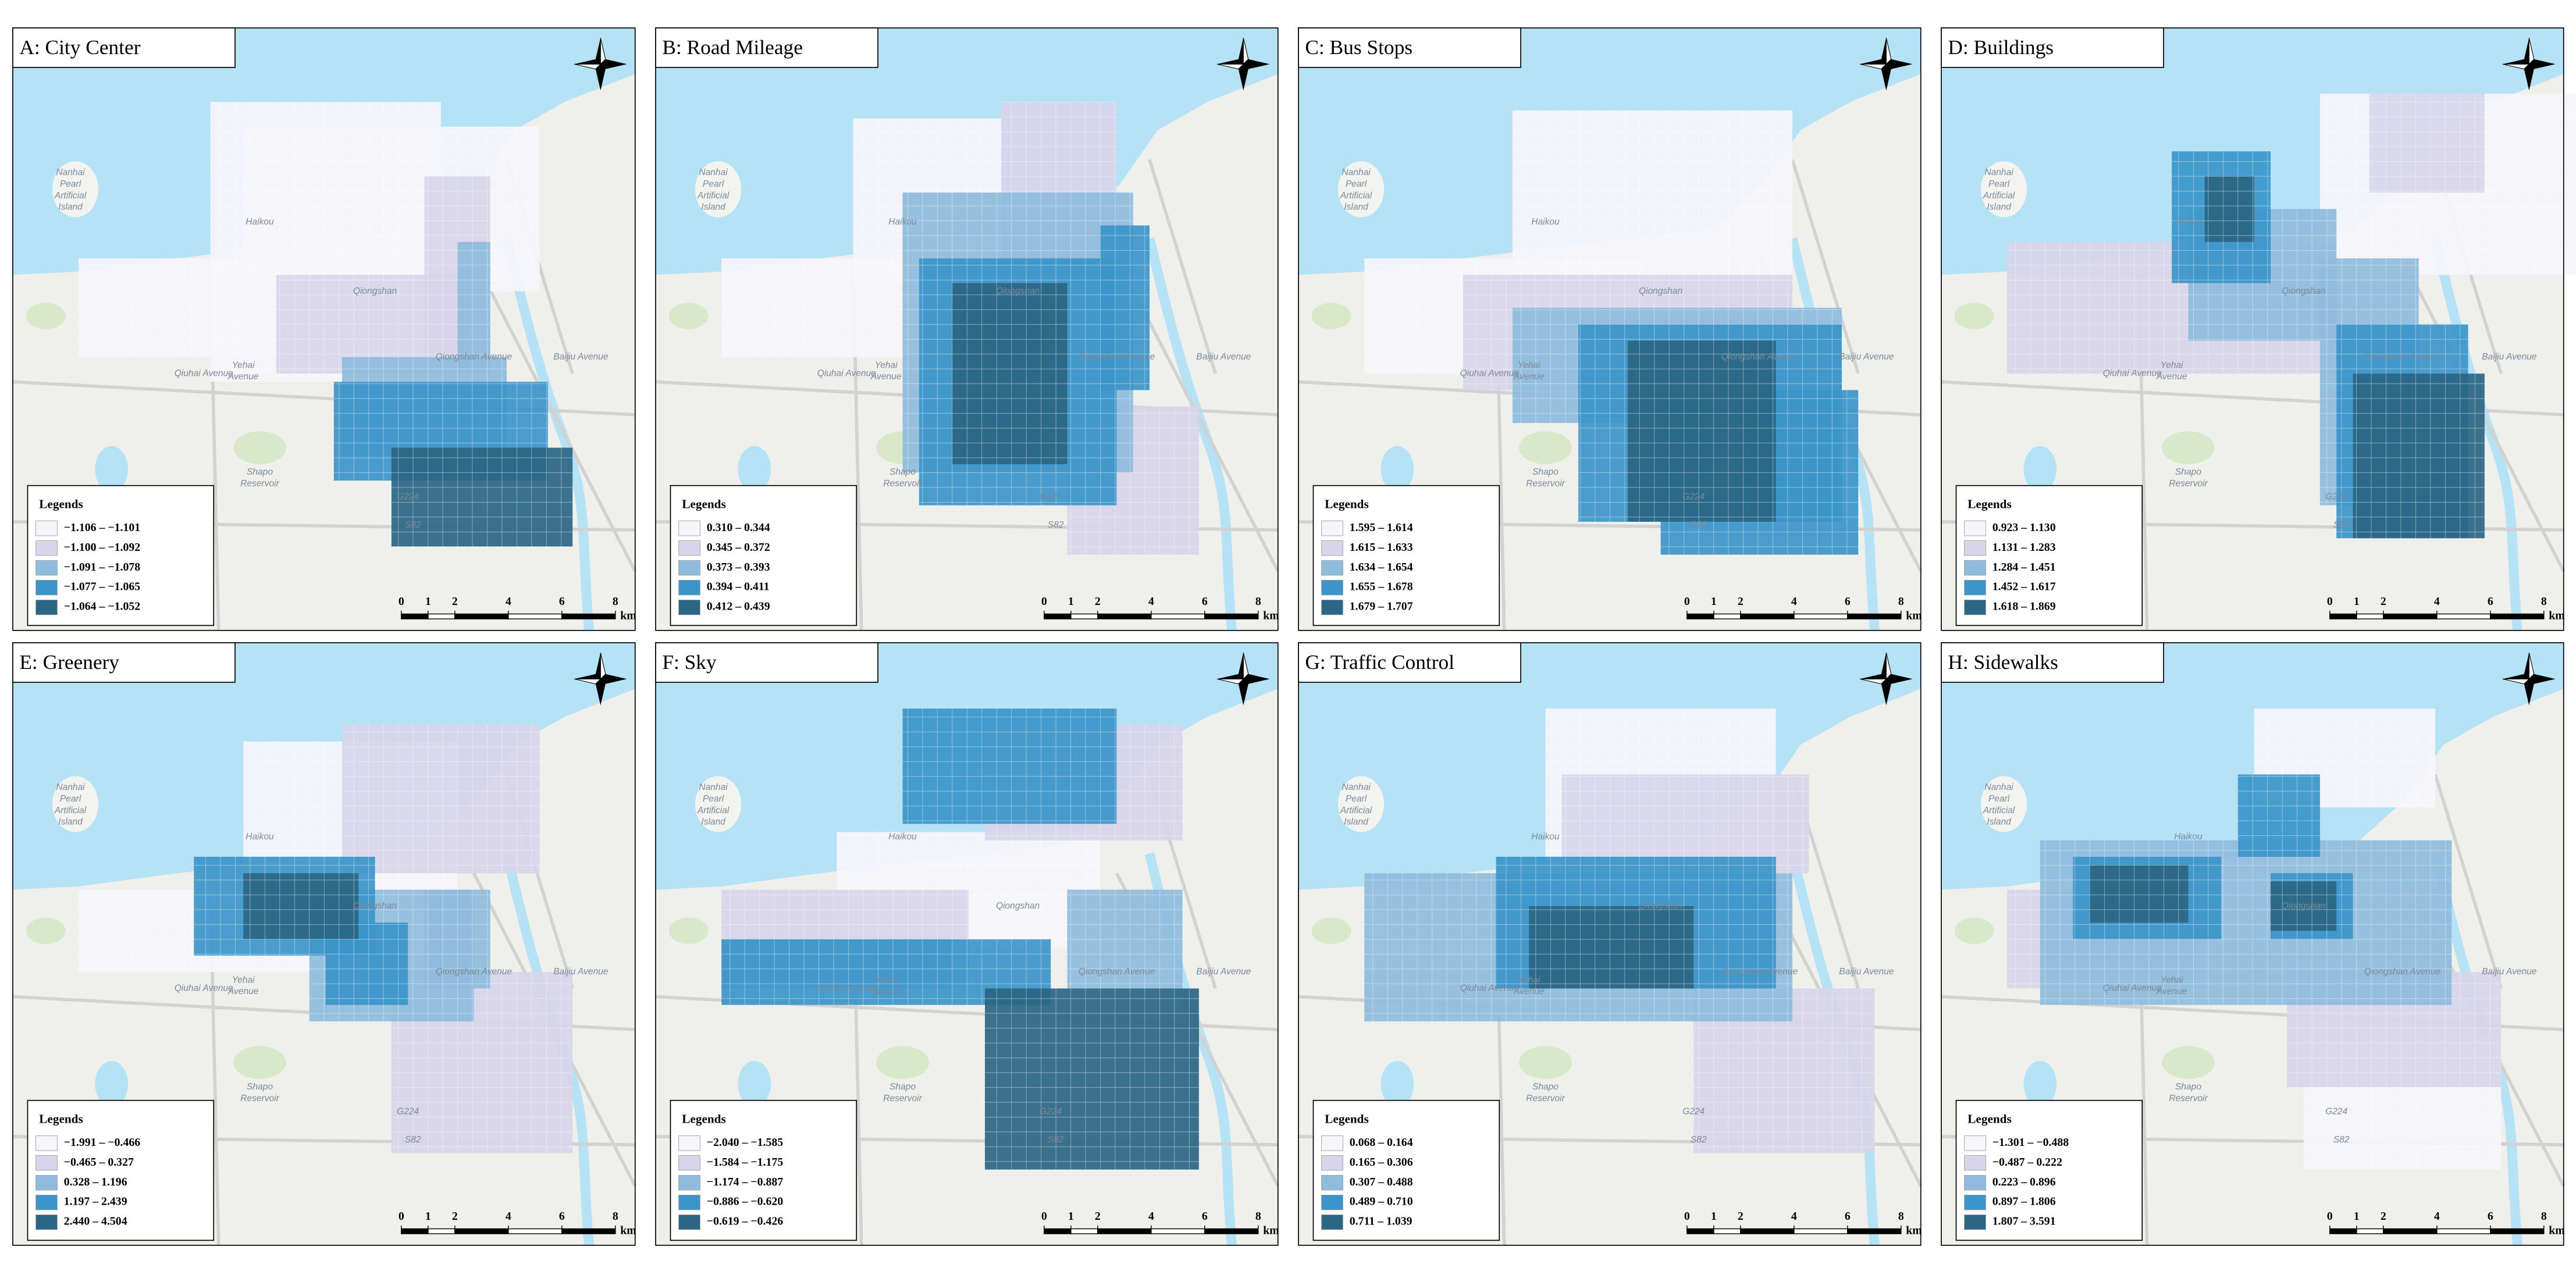 Image resolution: width=2576 pixels, height=1264 pixels. I want to click on legend-label: 0.373 – 0.393, so click(739, 567).